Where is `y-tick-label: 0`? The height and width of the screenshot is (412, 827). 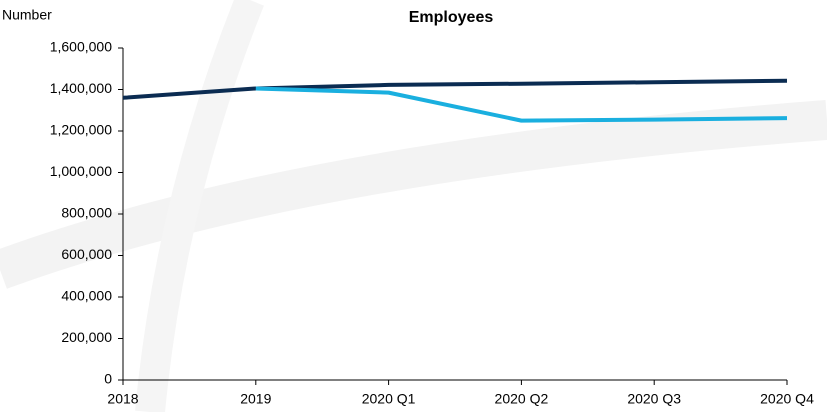
y-tick-label: 0 is located at coordinates (108, 379).